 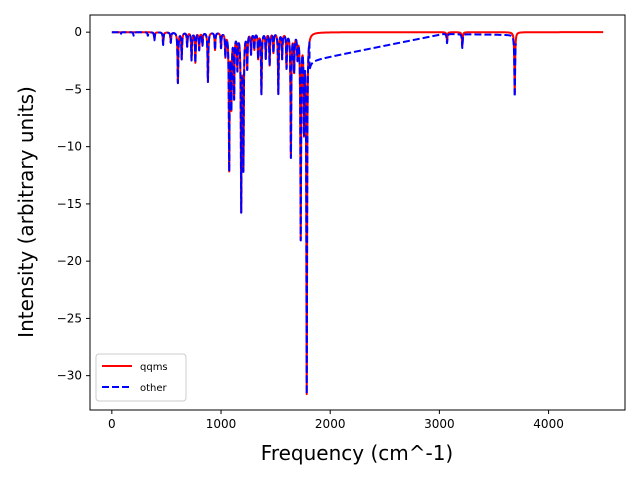 What do you see at coordinates (69, 147) in the screenshot?
I see `y-tick-label: −10` at bounding box center [69, 147].